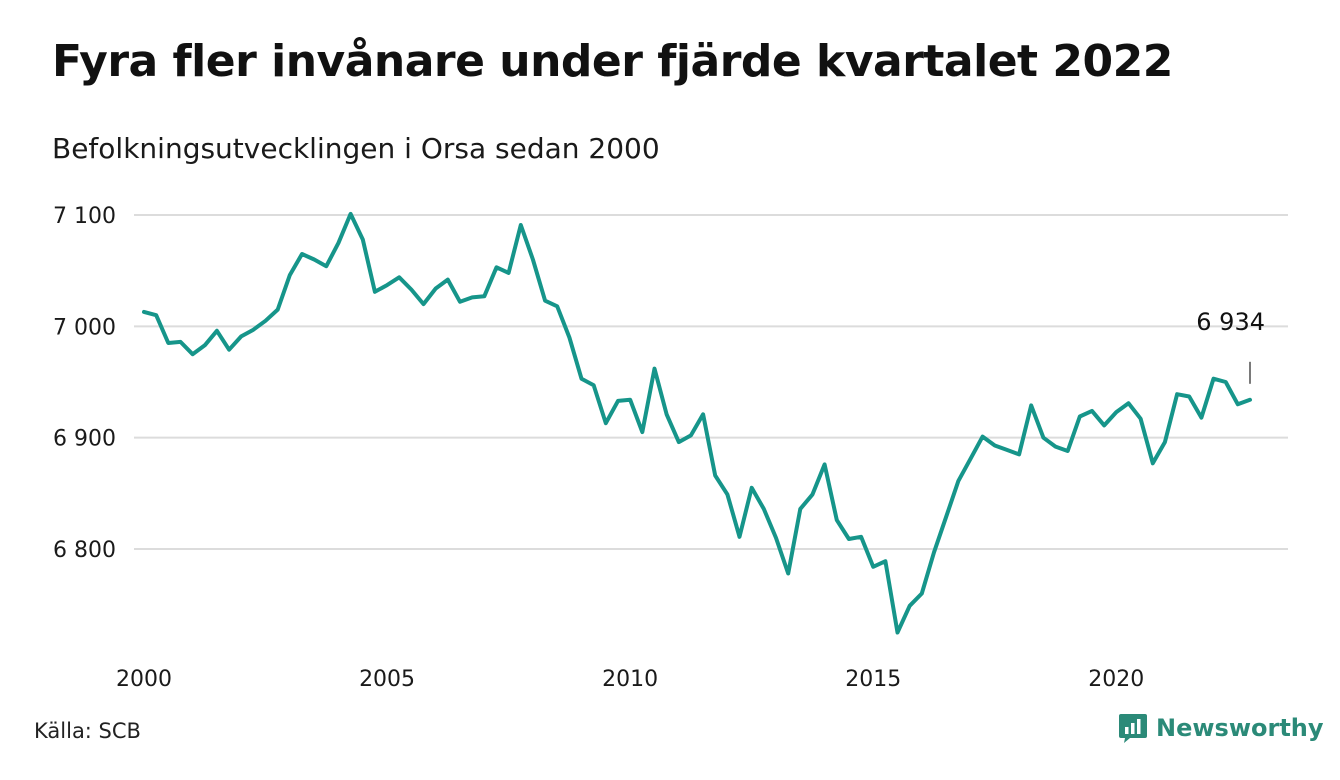 Image resolution: width=1340 pixels, height=780 pixels. Describe the element at coordinates (84, 216) in the screenshot. I see `y-tick-label: 7 100` at that location.